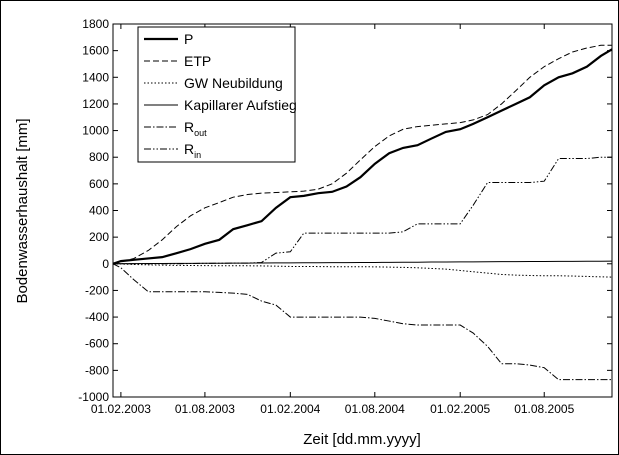  Describe the element at coordinates (97, 290) in the screenshot. I see `y-tick-label: -200` at that location.